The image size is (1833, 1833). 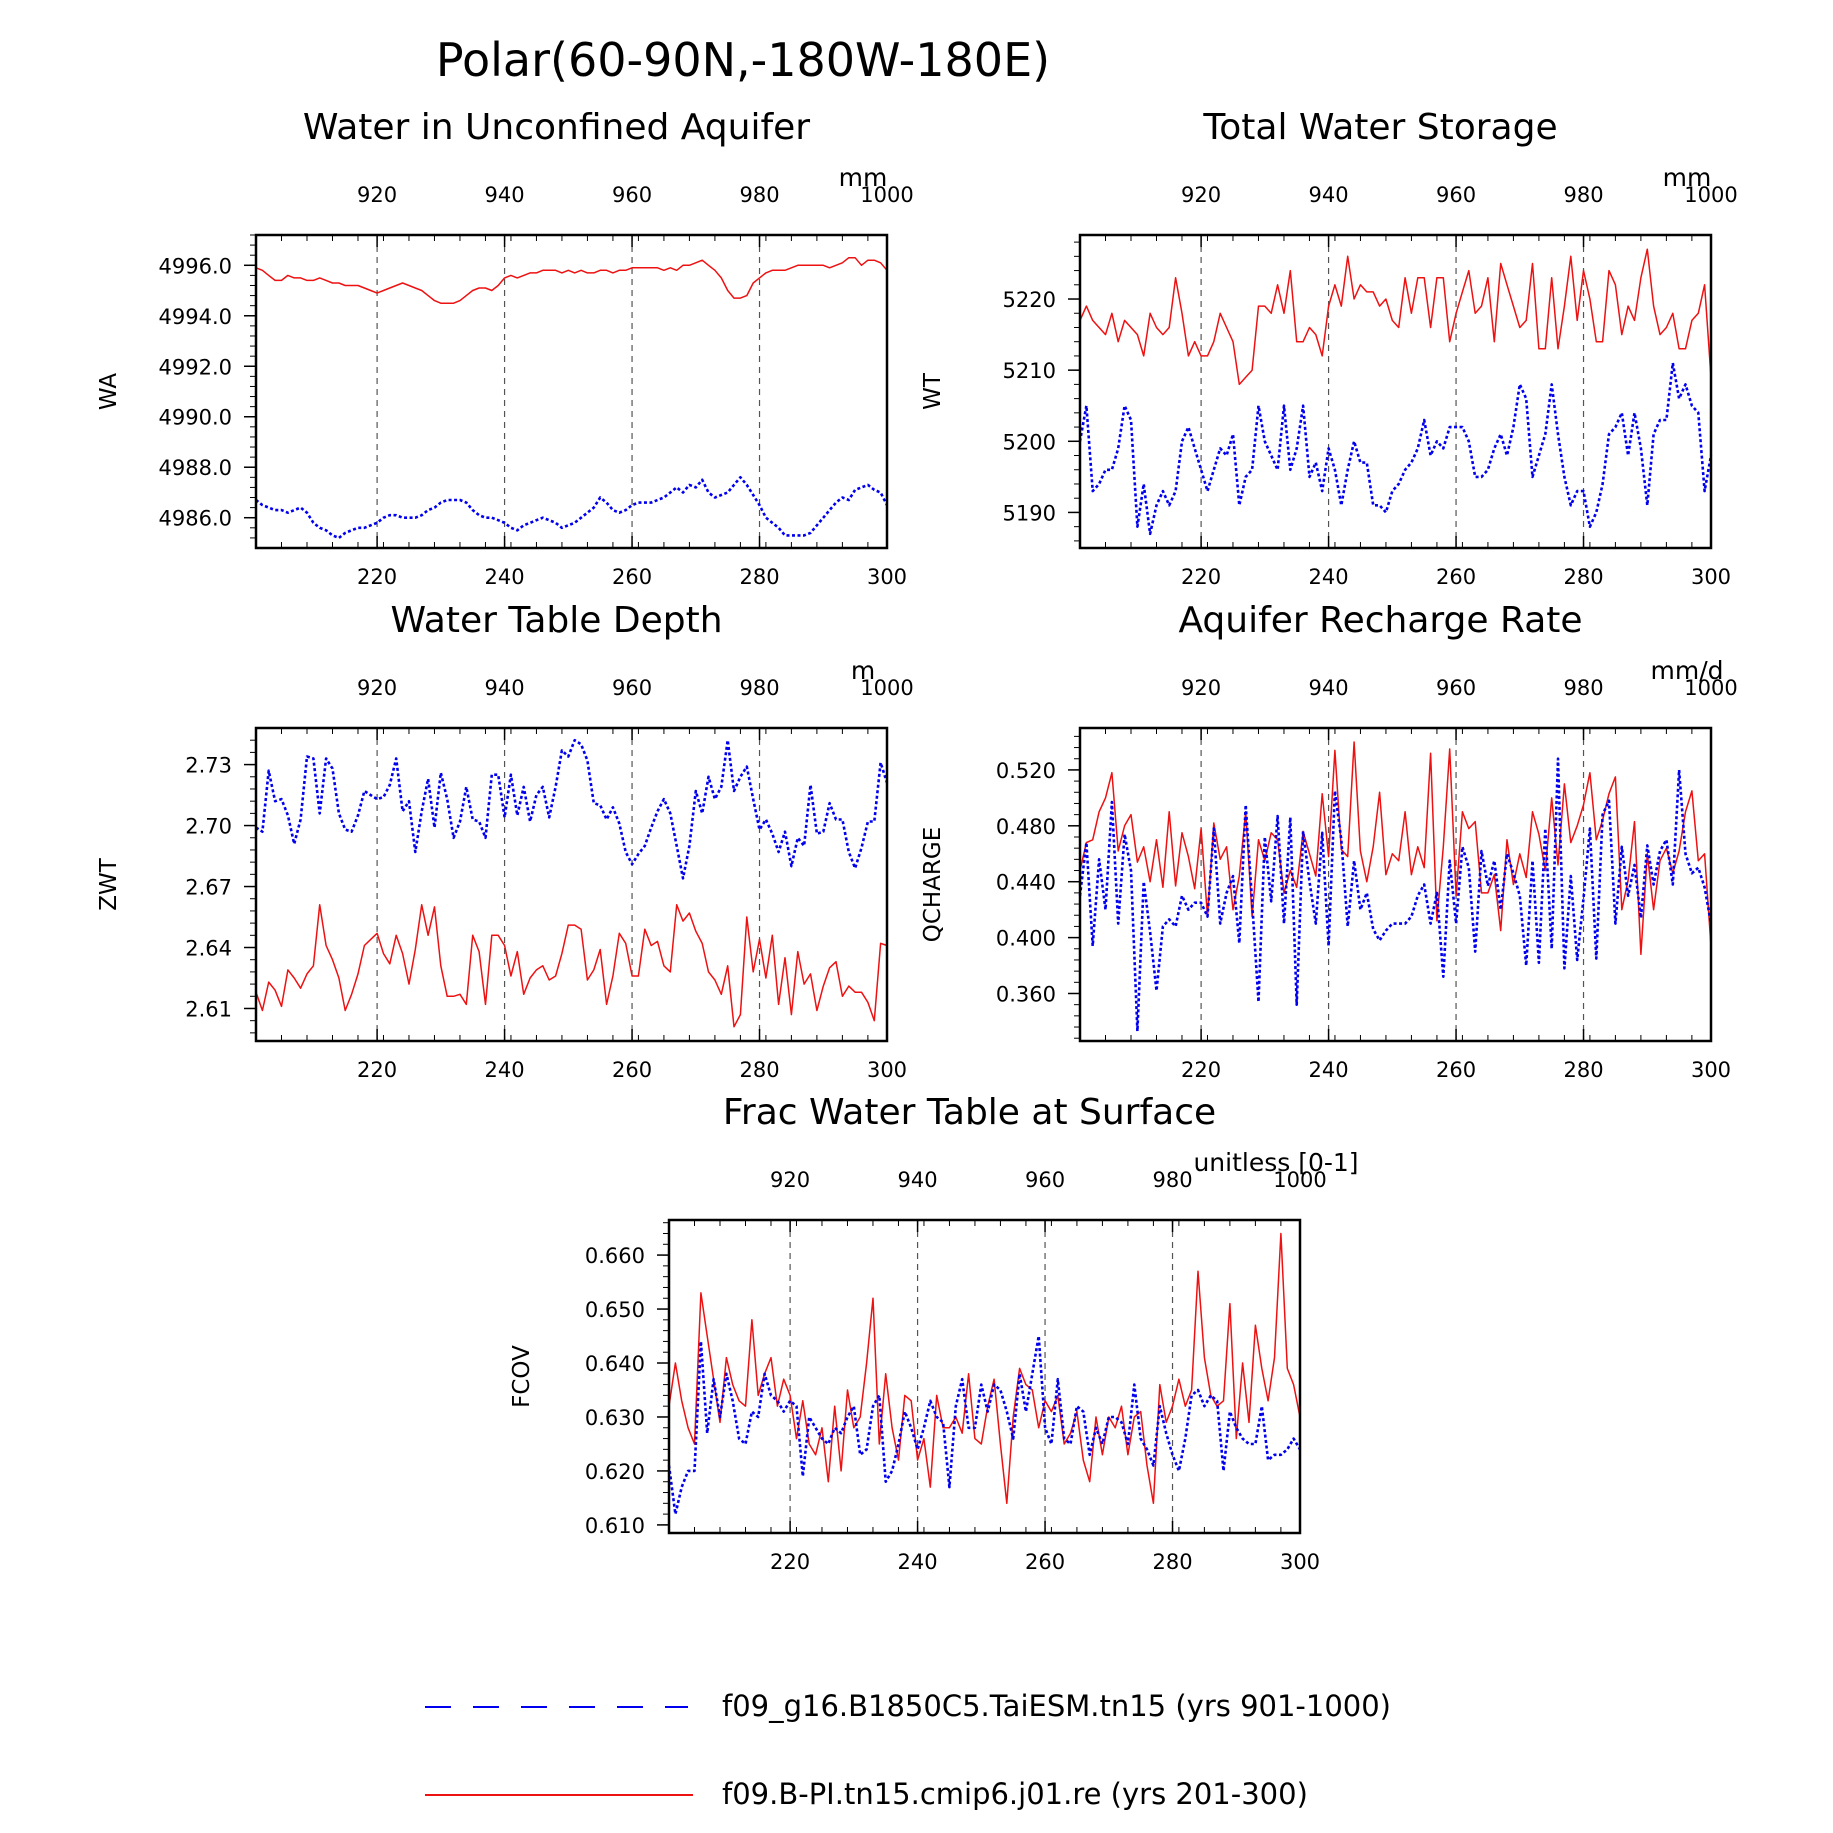 What do you see at coordinates (863, 670) in the screenshot?
I see `units-label: m` at bounding box center [863, 670].